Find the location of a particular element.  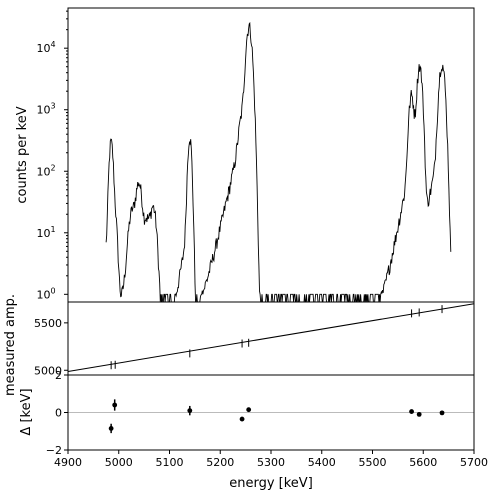

calibration-y-axis-label: measured amp. is located at coordinates (10, 345).